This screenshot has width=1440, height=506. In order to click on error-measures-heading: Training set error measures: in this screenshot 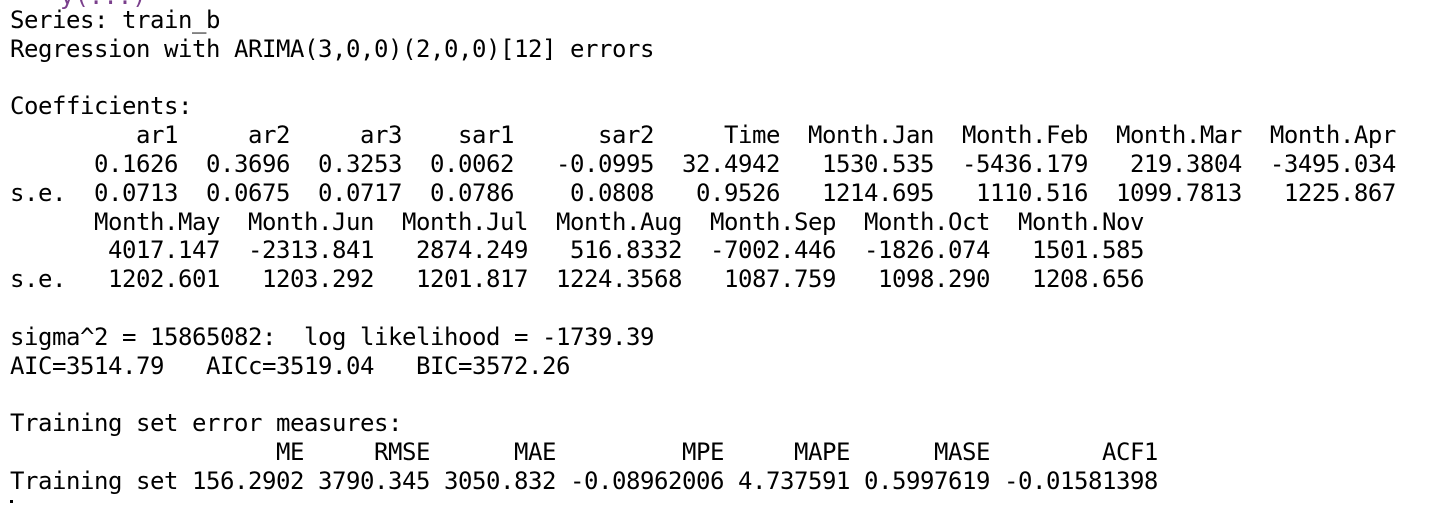, I will do `click(206, 423)`.